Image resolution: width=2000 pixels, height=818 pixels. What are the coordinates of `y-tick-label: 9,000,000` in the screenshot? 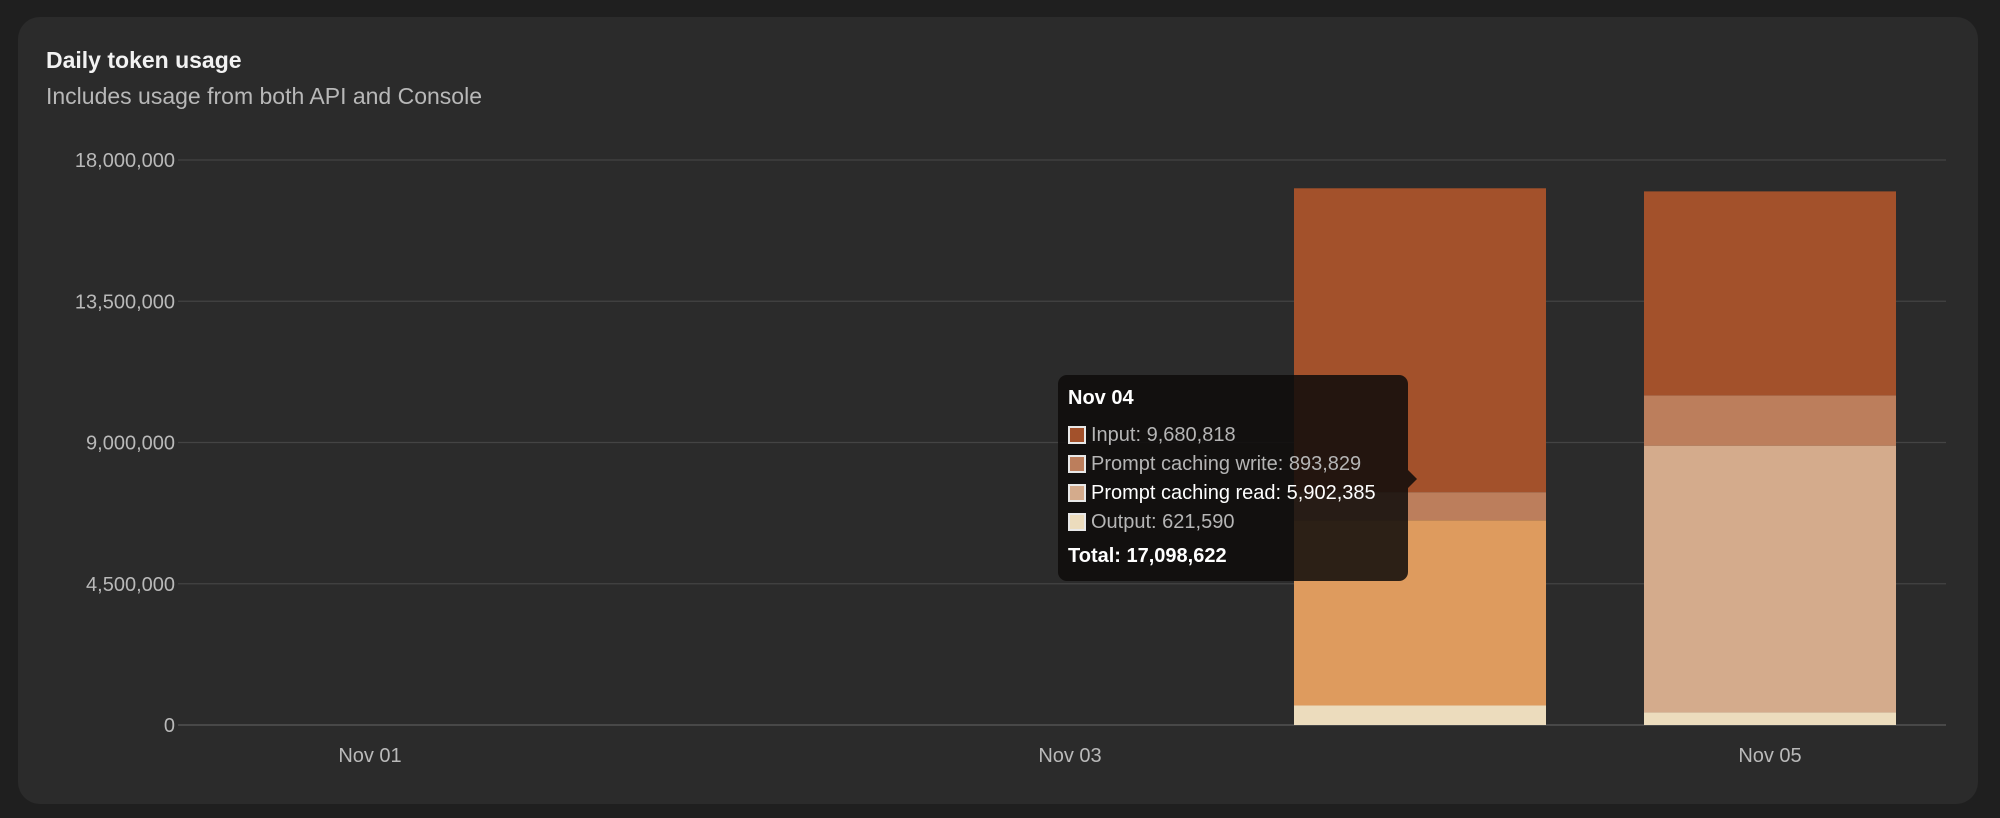 It's located at (130, 444).